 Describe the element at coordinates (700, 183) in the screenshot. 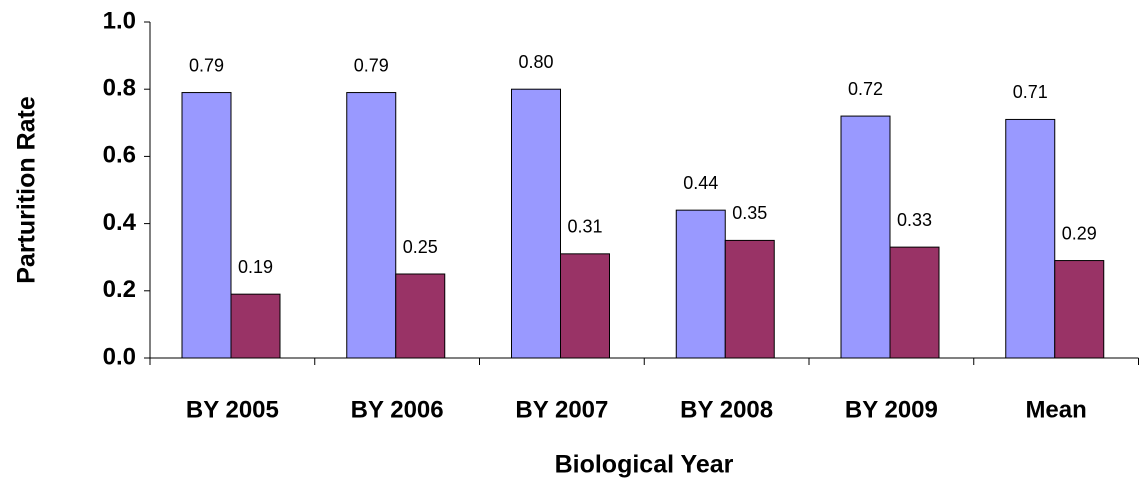

I see `value-label: 0.44` at that location.